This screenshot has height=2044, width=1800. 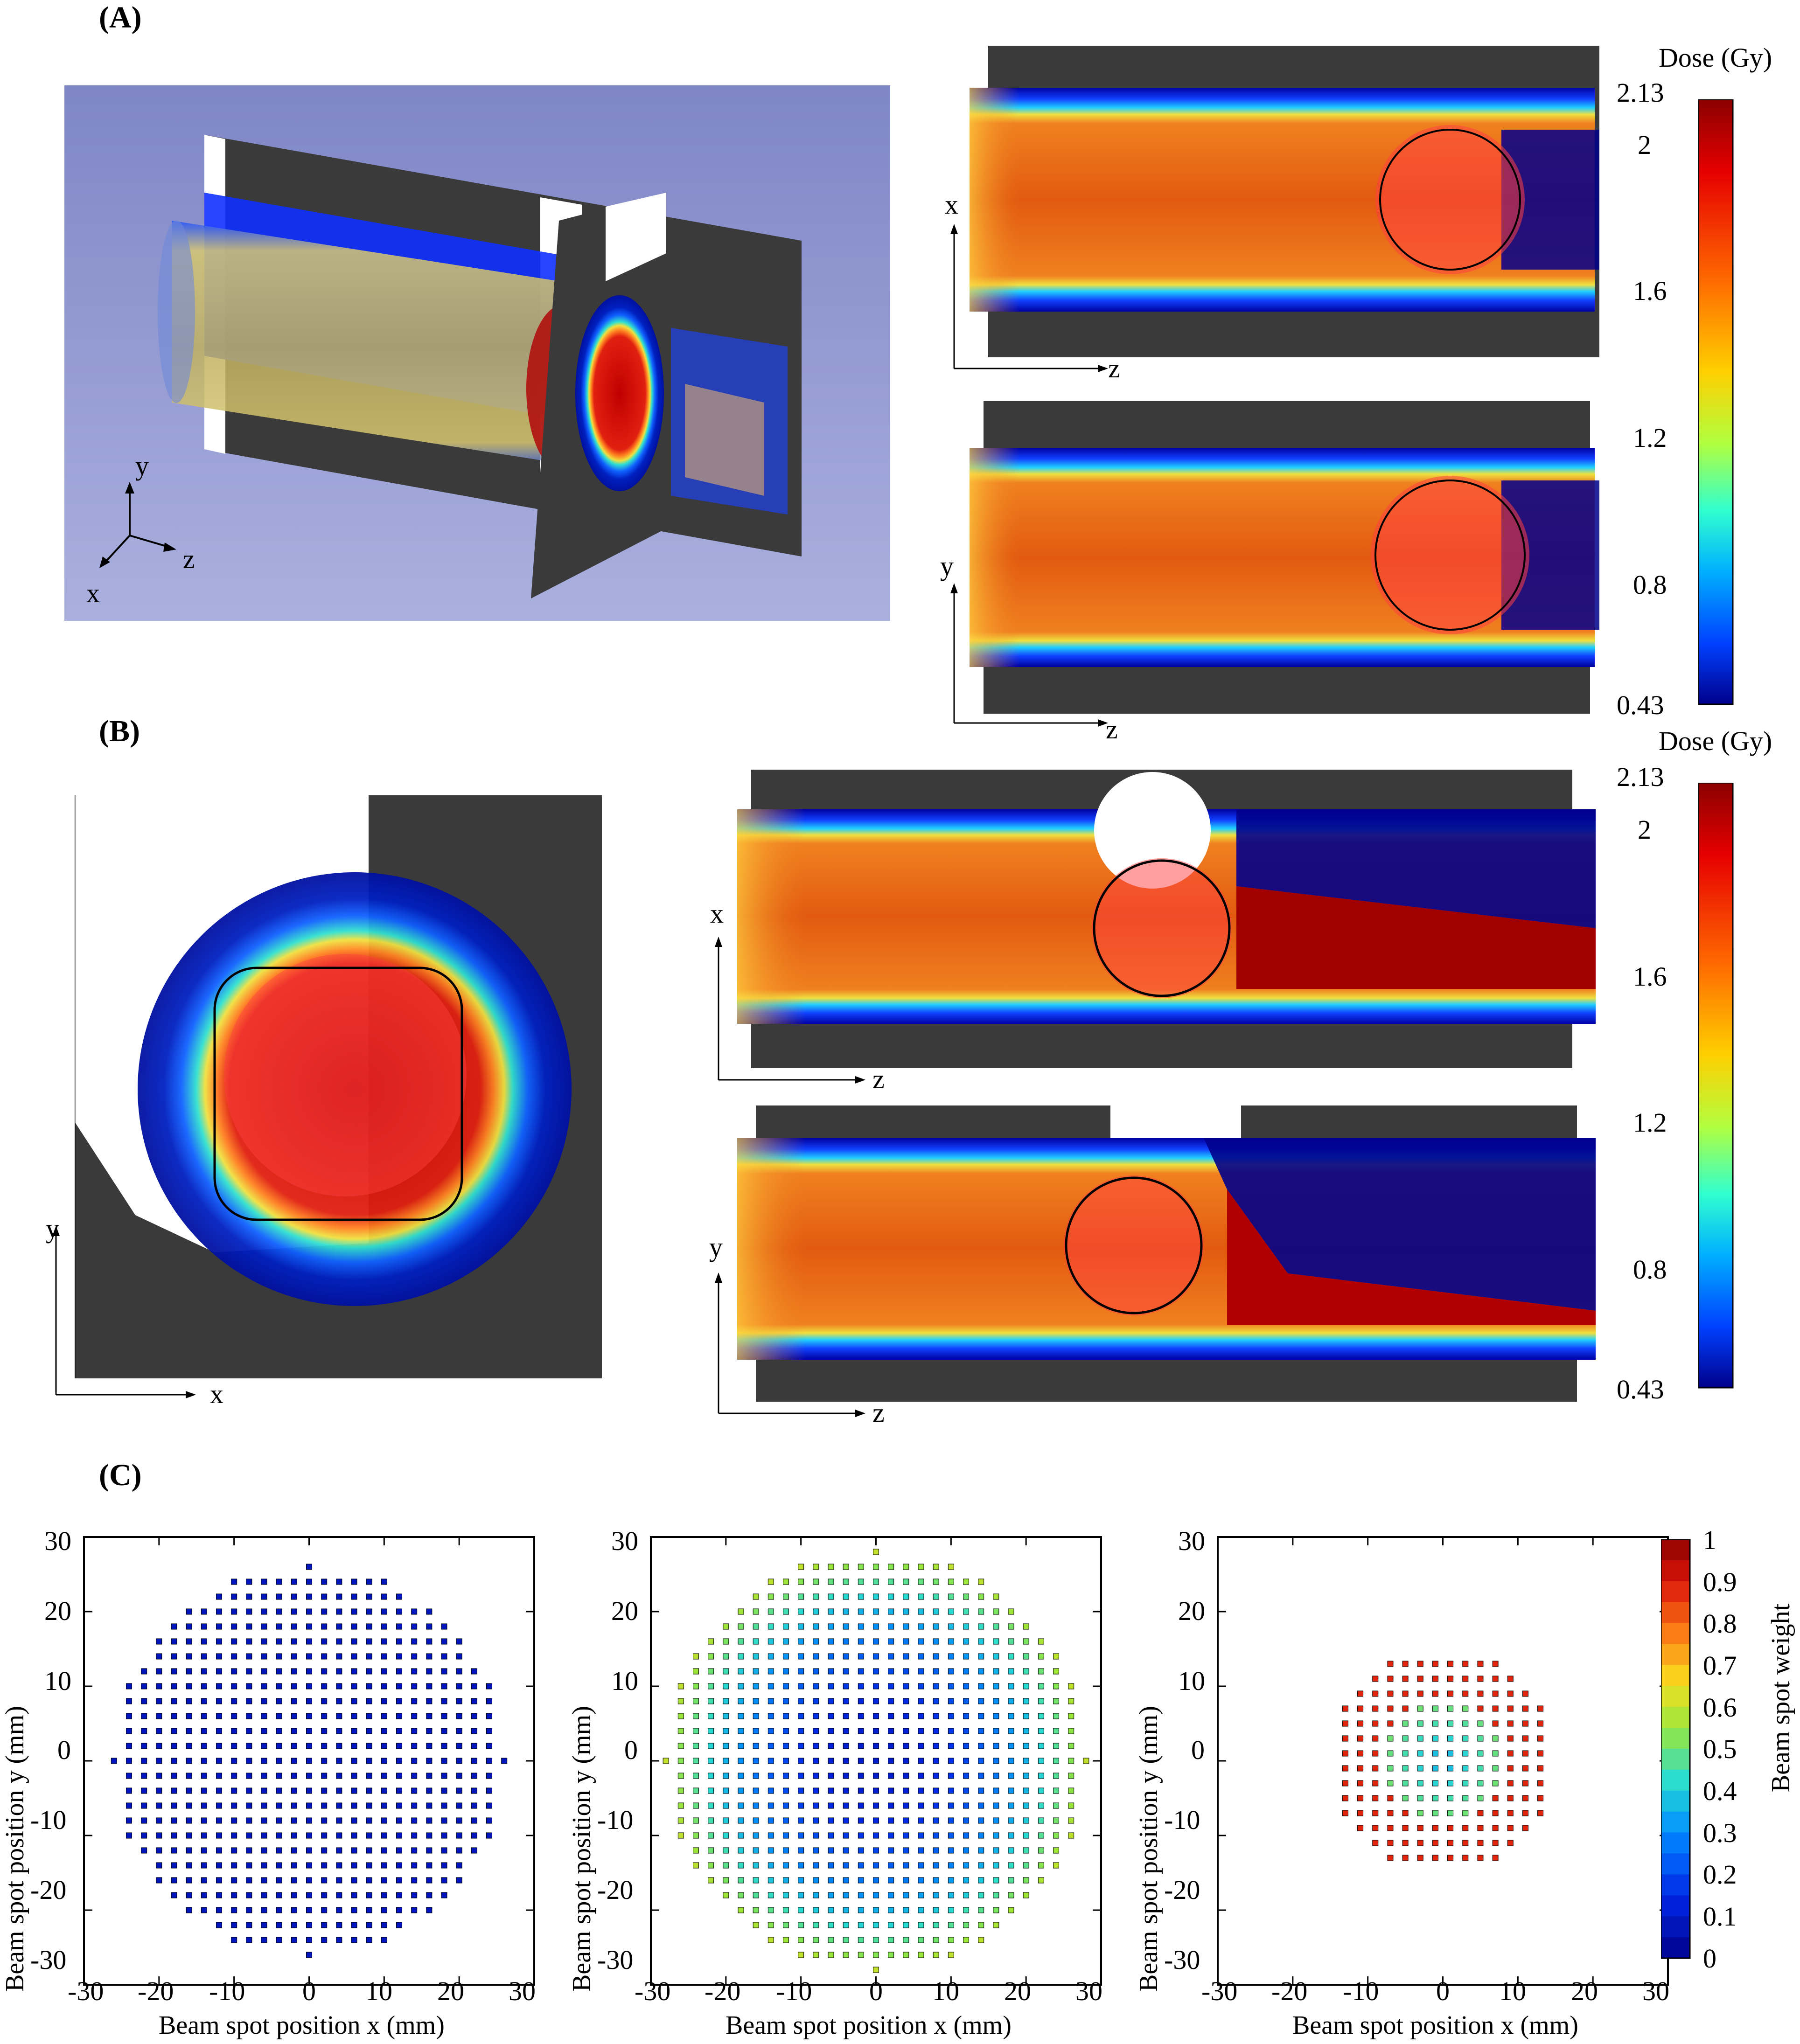 What do you see at coordinates (631, 1750) in the screenshot?
I see `p2-ytick-0: 0` at bounding box center [631, 1750].